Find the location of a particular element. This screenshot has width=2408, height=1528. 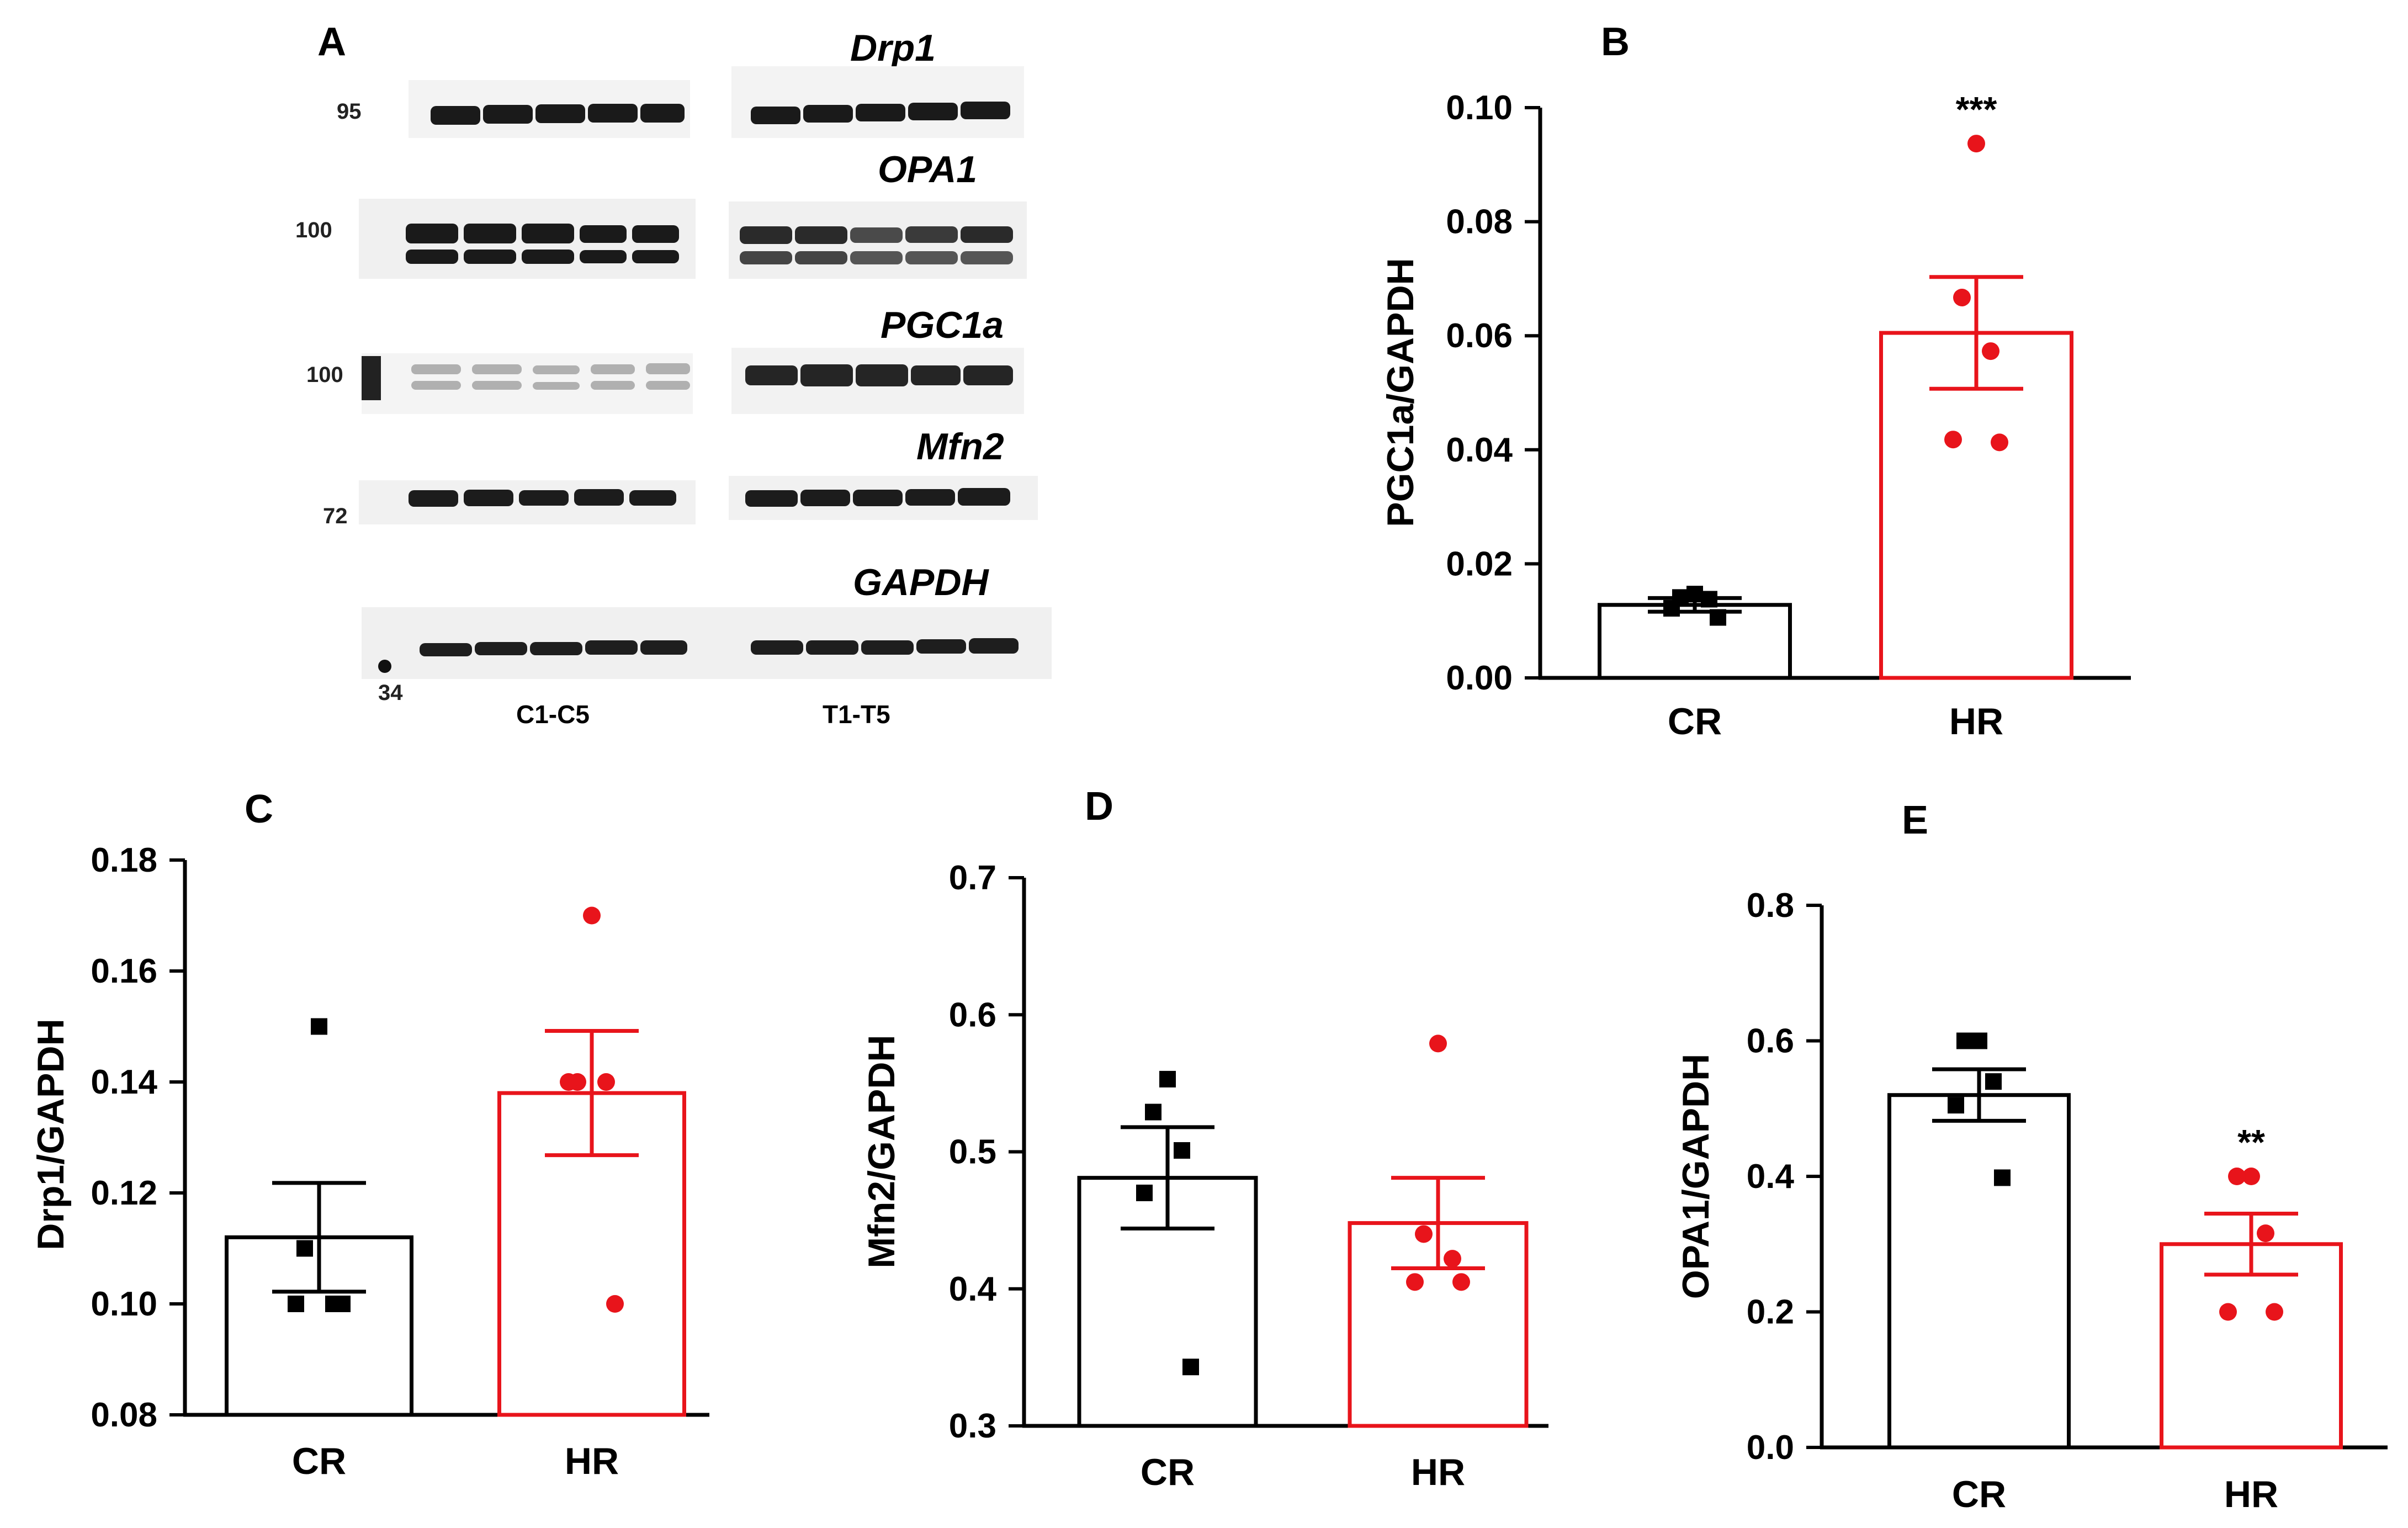

blot-marker-label: 34 is located at coordinates (390, 693).